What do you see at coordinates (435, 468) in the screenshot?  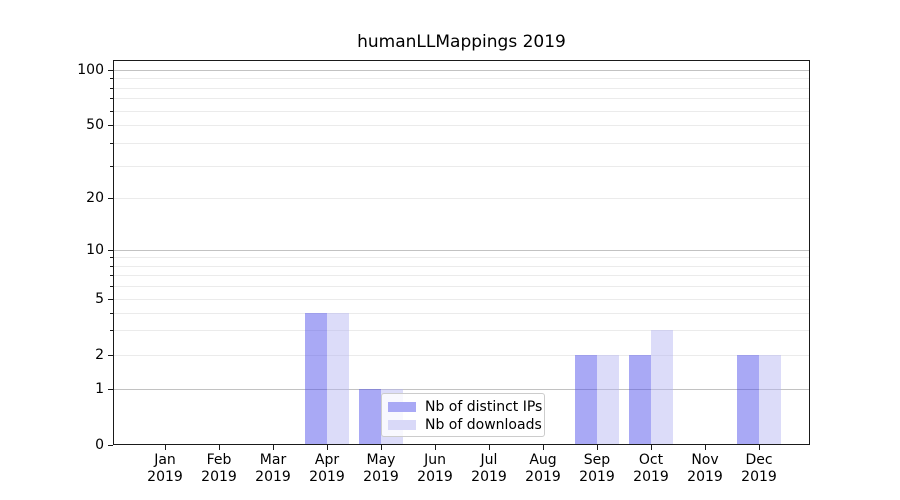 I see `x-tick-label: Jun 2019` at bounding box center [435, 468].